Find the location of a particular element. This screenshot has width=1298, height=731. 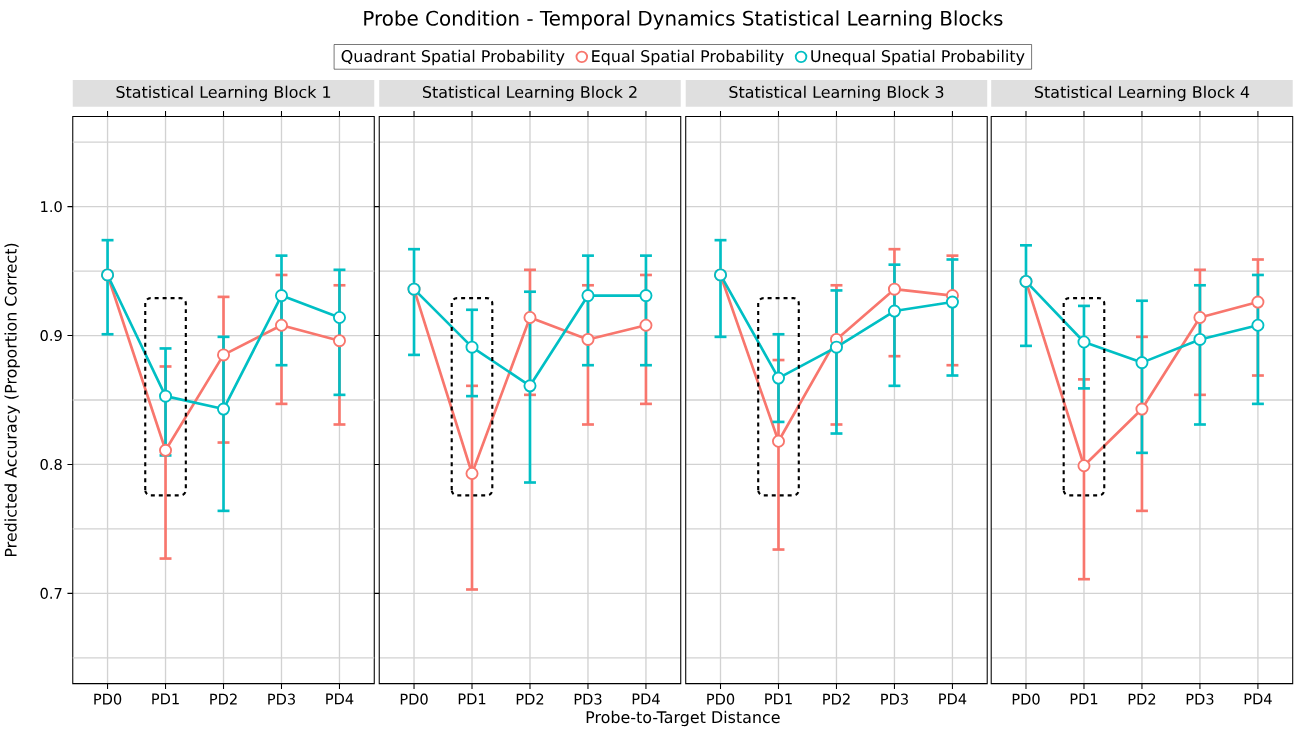

y-tick-label: 0.9 is located at coordinates (51, 335).